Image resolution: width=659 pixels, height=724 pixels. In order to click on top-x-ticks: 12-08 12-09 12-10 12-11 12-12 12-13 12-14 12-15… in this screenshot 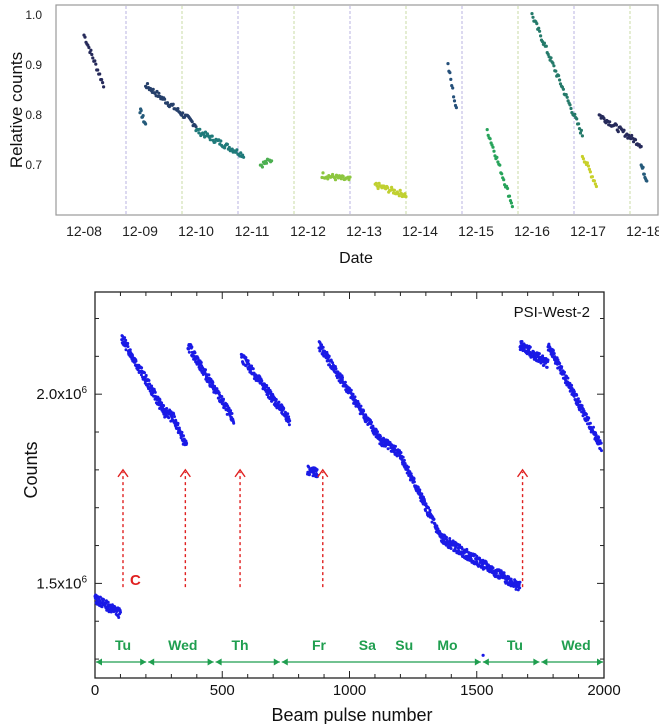, I will do `click(362, 231)`.